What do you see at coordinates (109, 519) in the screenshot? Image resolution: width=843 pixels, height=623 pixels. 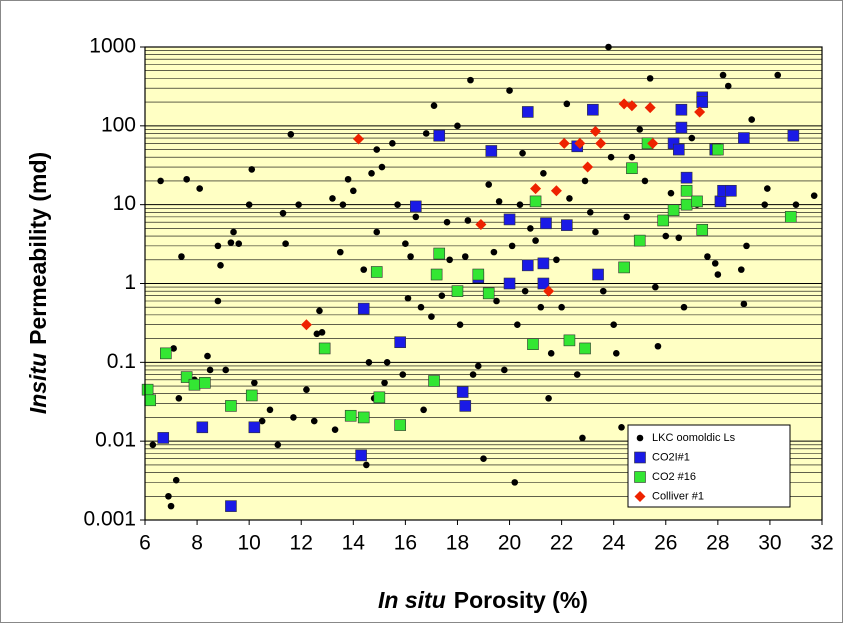 I see `y-tick-label: 0.001` at bounding box center [109, 519].